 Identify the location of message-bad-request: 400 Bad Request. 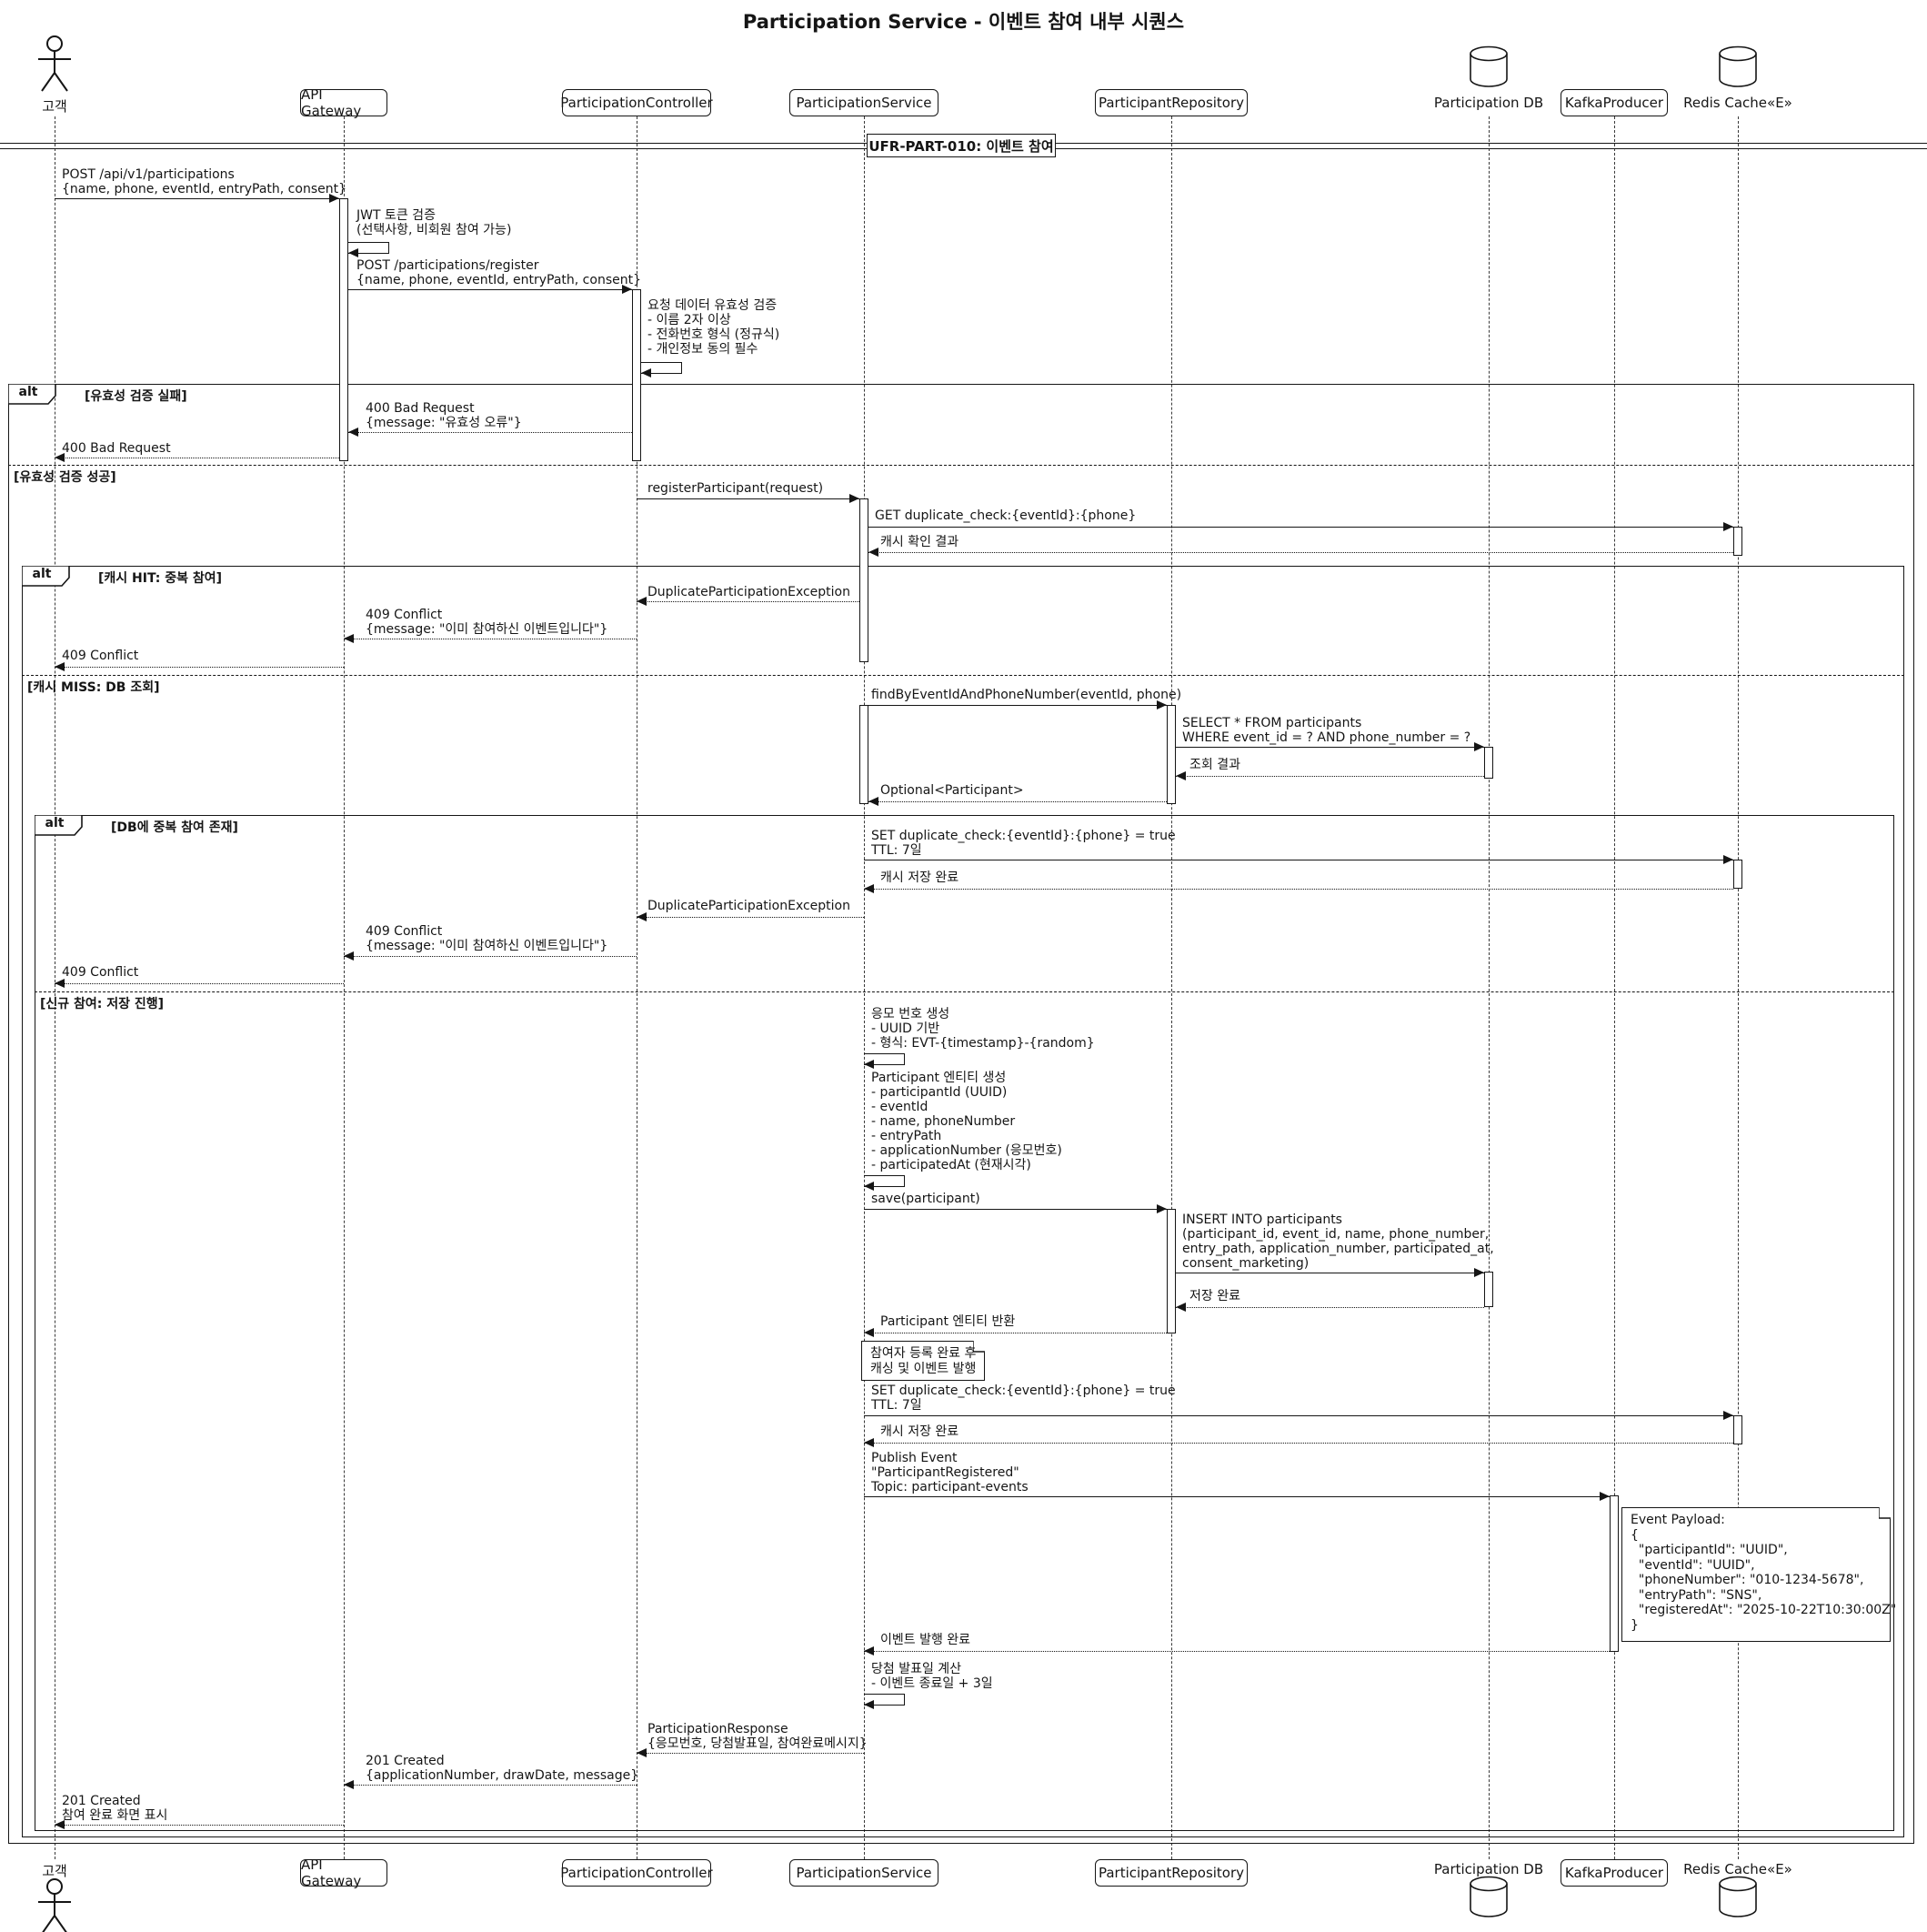
(116, 448).